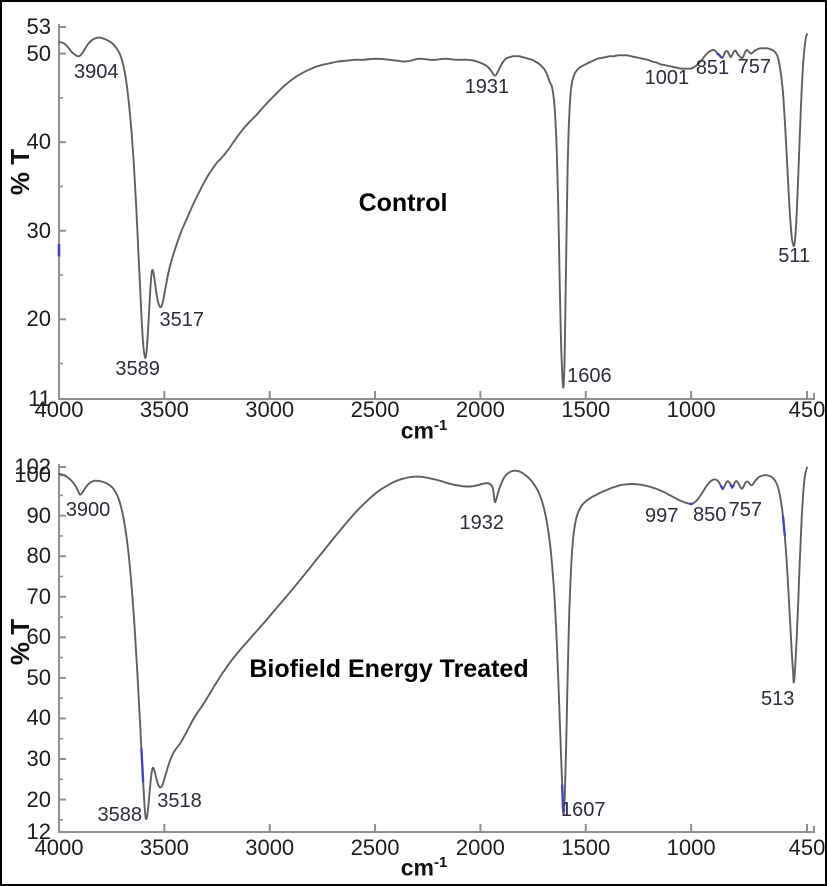 This screenshot has width=827, height=886. Describe the element at coordinates (38, 515) in the screenshot. I see `y-tick-label: 90` at that location.